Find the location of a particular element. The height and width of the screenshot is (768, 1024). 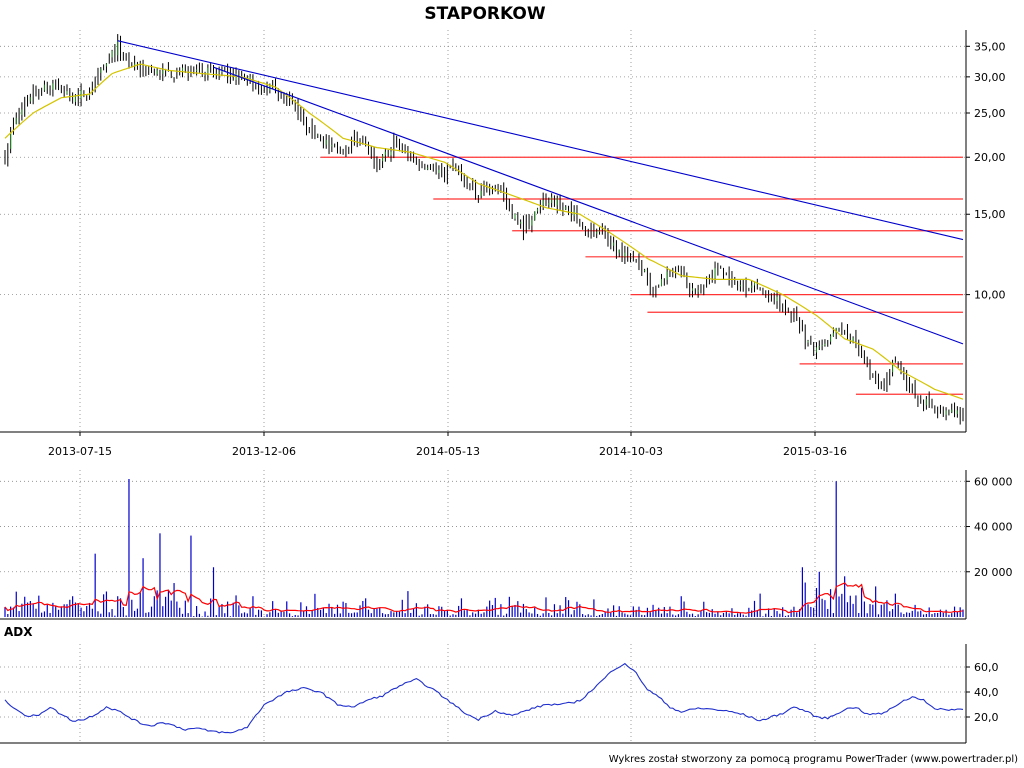

x-tick-label: 2013-07-15 is located at coordinates (80, 451).